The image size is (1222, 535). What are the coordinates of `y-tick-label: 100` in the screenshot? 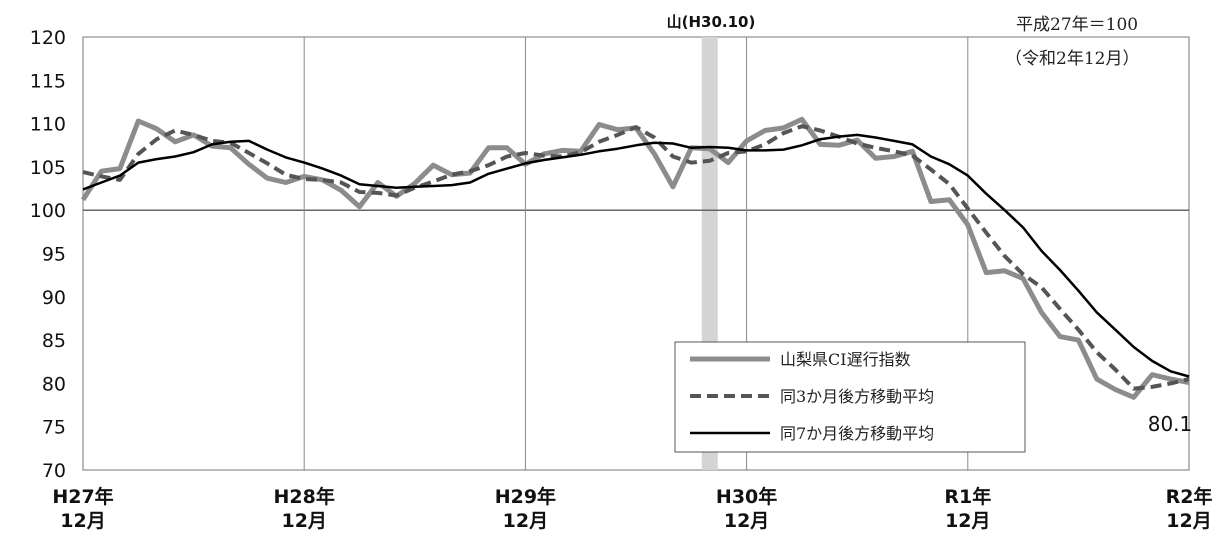 It's located at (48, 211).